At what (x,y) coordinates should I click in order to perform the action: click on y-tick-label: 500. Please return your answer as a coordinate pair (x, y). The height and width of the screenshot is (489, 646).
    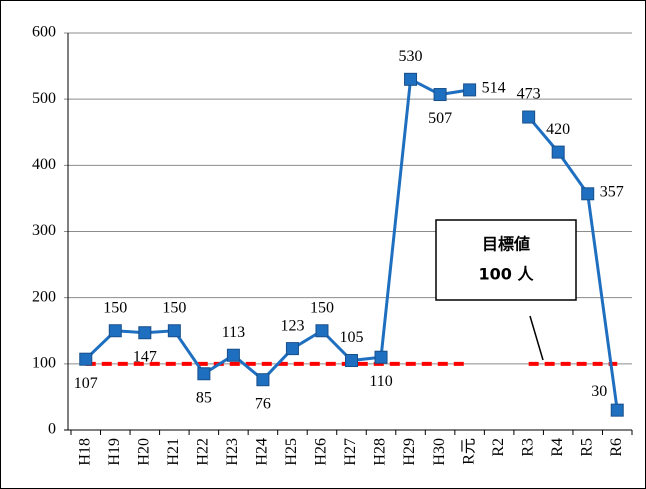
    Looking at the image, I should click on (44, 98).